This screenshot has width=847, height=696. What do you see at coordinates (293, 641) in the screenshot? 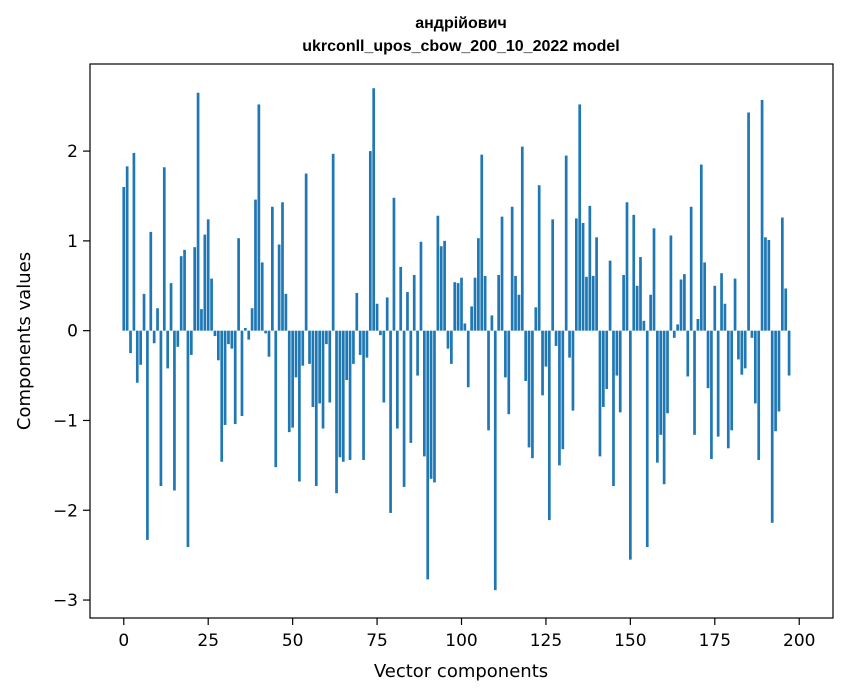
I see `x-tick-label: 50` at bounding box center [293, 641].